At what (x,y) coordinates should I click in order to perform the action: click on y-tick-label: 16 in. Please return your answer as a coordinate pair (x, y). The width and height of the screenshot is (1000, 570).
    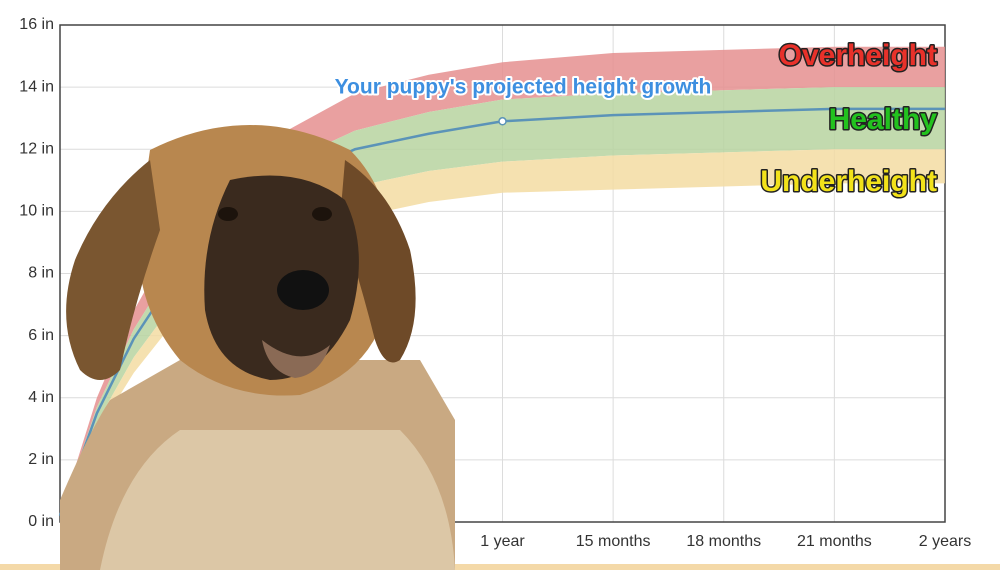
    Looking at the image, I should click on (36, 24).